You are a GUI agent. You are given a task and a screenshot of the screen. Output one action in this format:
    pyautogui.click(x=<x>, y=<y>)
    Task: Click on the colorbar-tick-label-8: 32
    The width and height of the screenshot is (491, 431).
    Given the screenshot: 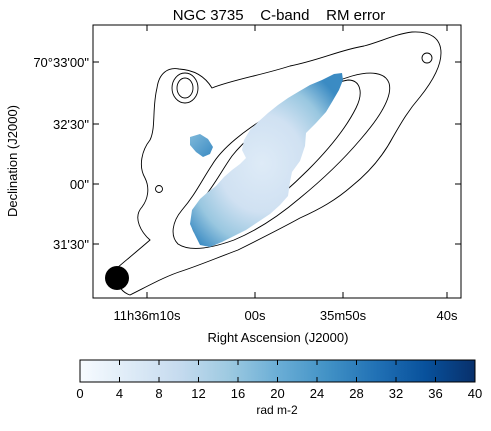 What is the action you would take?
    pyautogui.click(x=396, y=393)
    